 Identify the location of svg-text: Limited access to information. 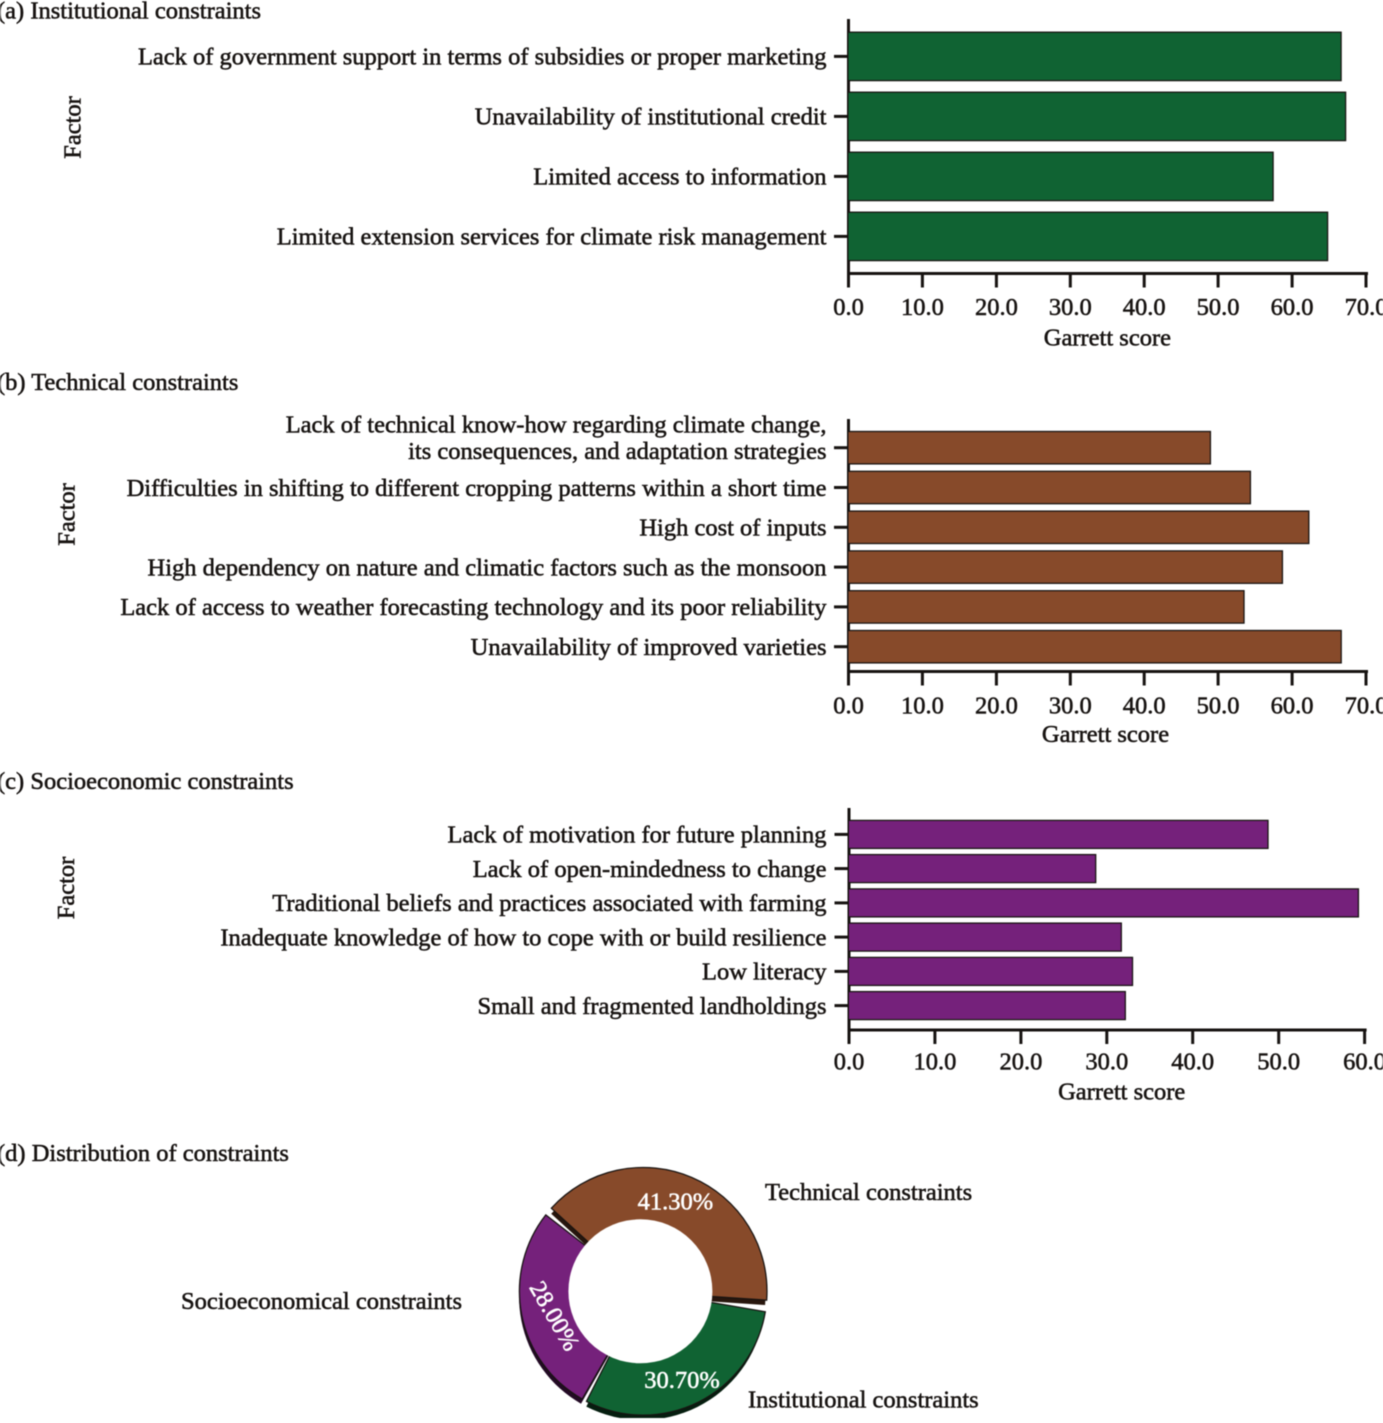
(679, 177).